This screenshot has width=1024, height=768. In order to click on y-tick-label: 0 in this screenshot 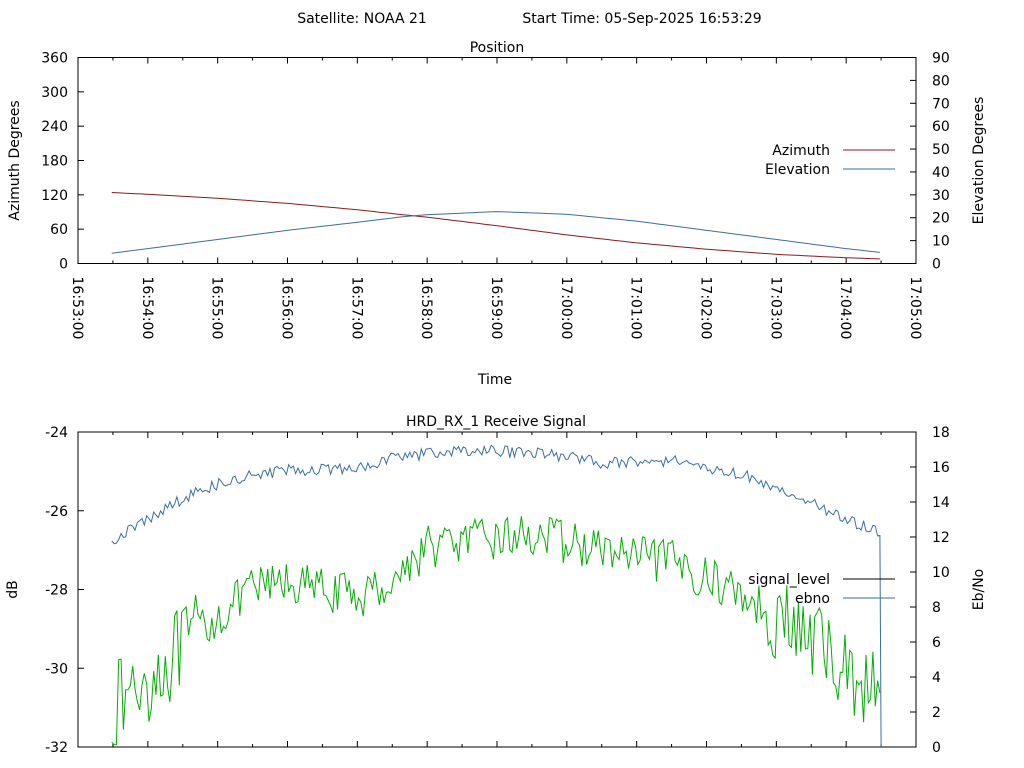, I will do `click(63, 265)`.